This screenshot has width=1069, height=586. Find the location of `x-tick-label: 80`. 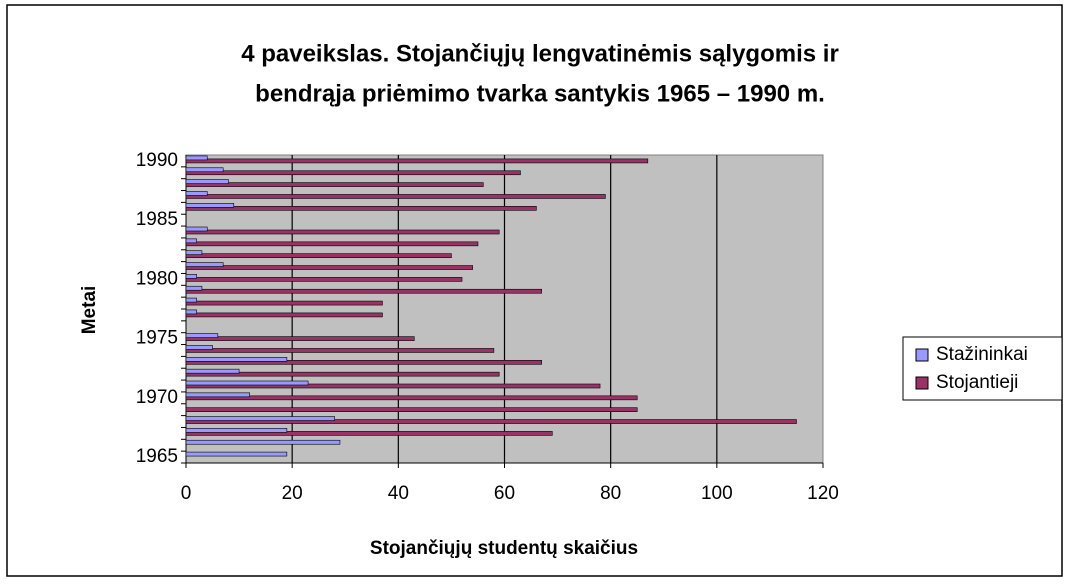

x-tick-label: 80 is located at coordinates (610, 493).